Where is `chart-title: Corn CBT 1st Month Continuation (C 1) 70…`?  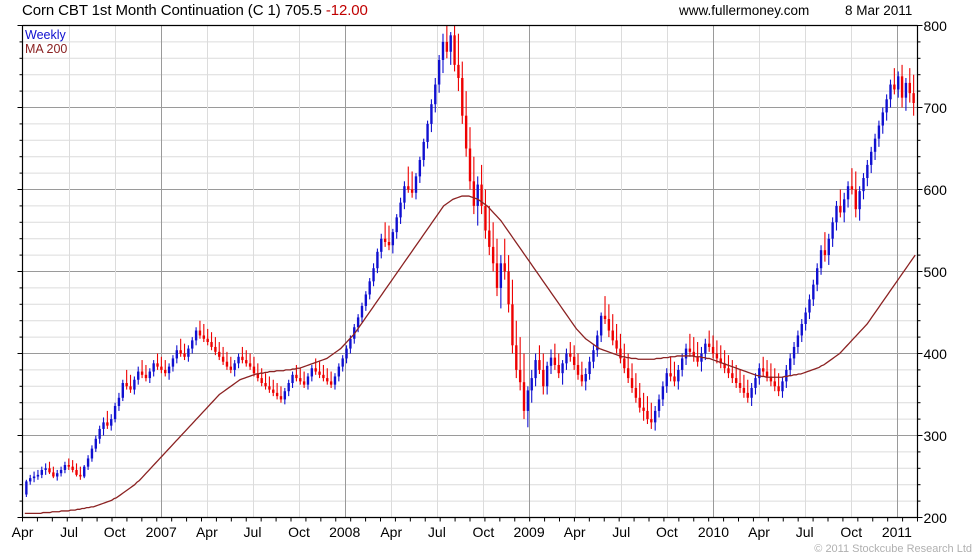
chart-title: Corn CBT 1st Month Continuation (C 1) 70… is located at coordinates (195, 10).